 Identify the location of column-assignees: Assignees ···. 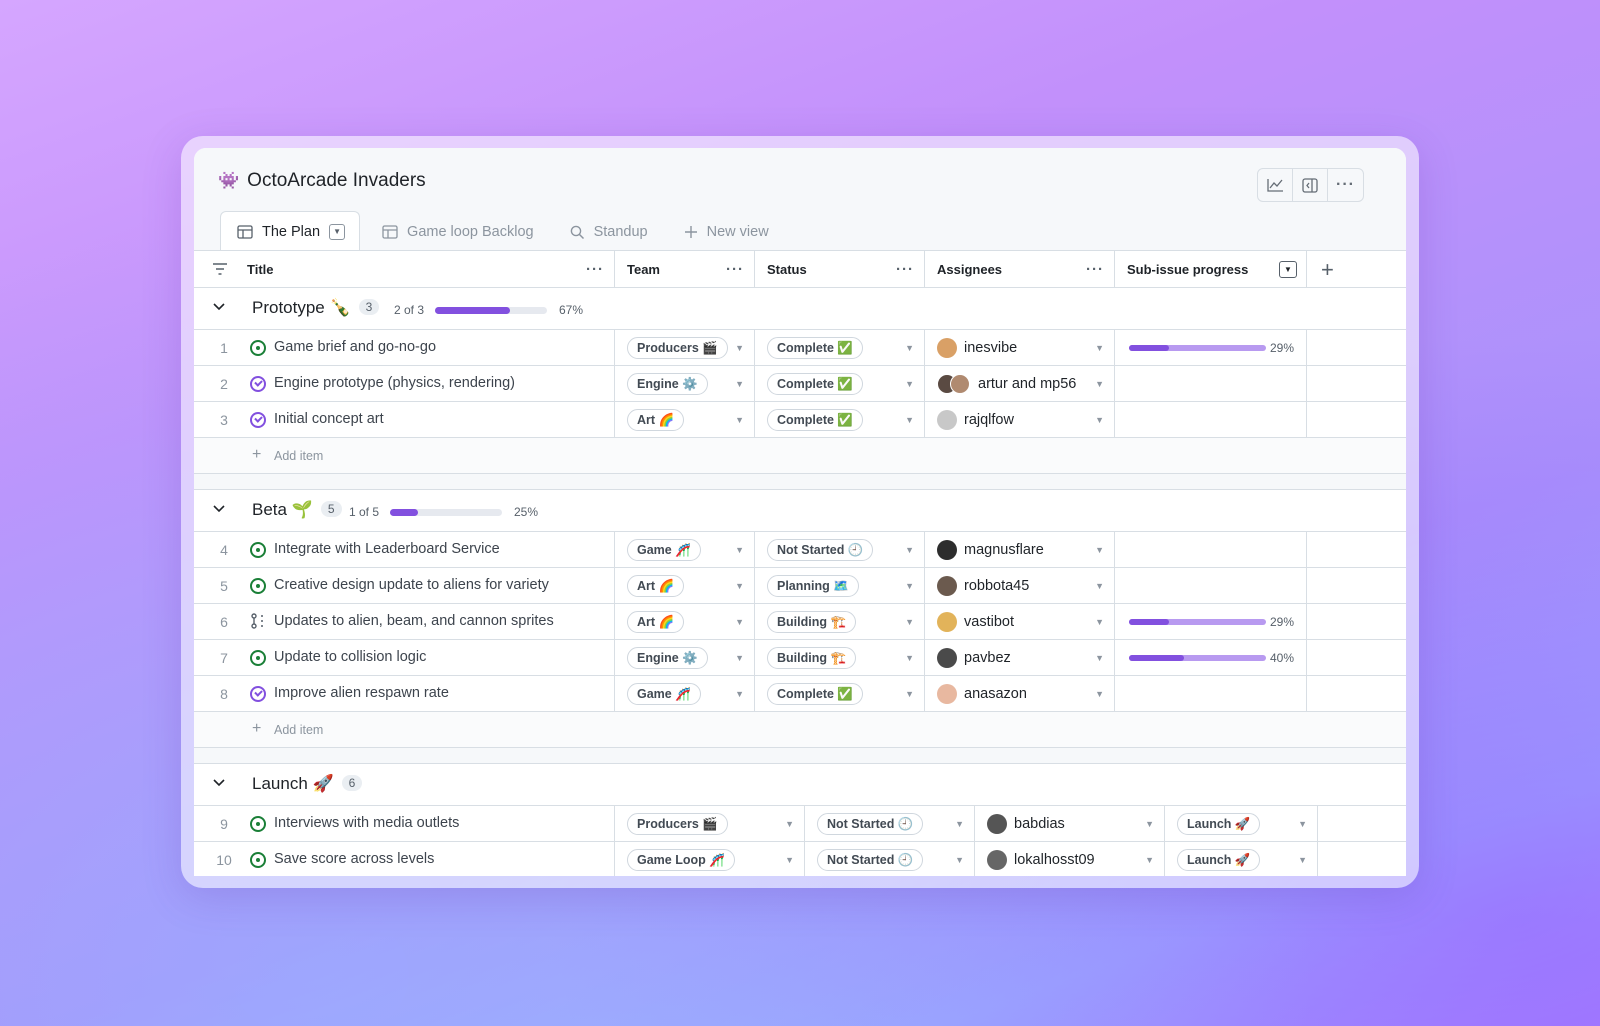
(1020, 269).